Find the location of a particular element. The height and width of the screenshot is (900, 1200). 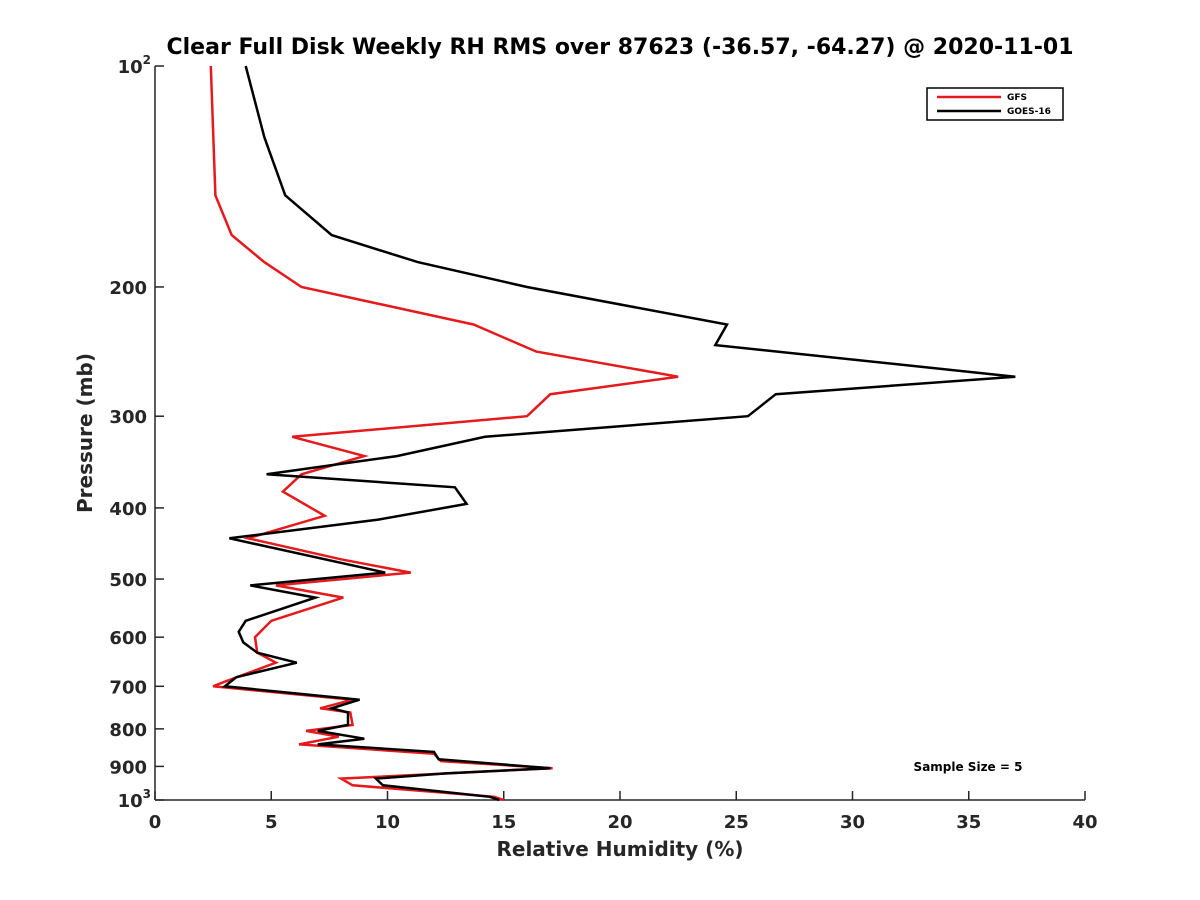

x-tick-label: 15 is located at coordinates (503, 822).